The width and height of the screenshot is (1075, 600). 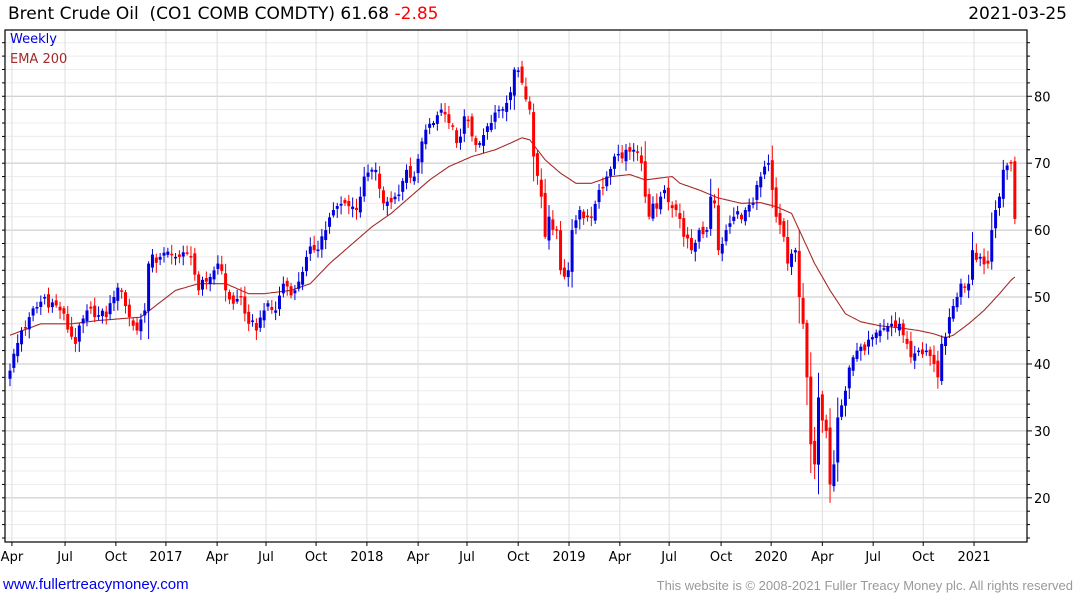 I want to click on y-tick-label: 30, so click(x=1042, y=432).